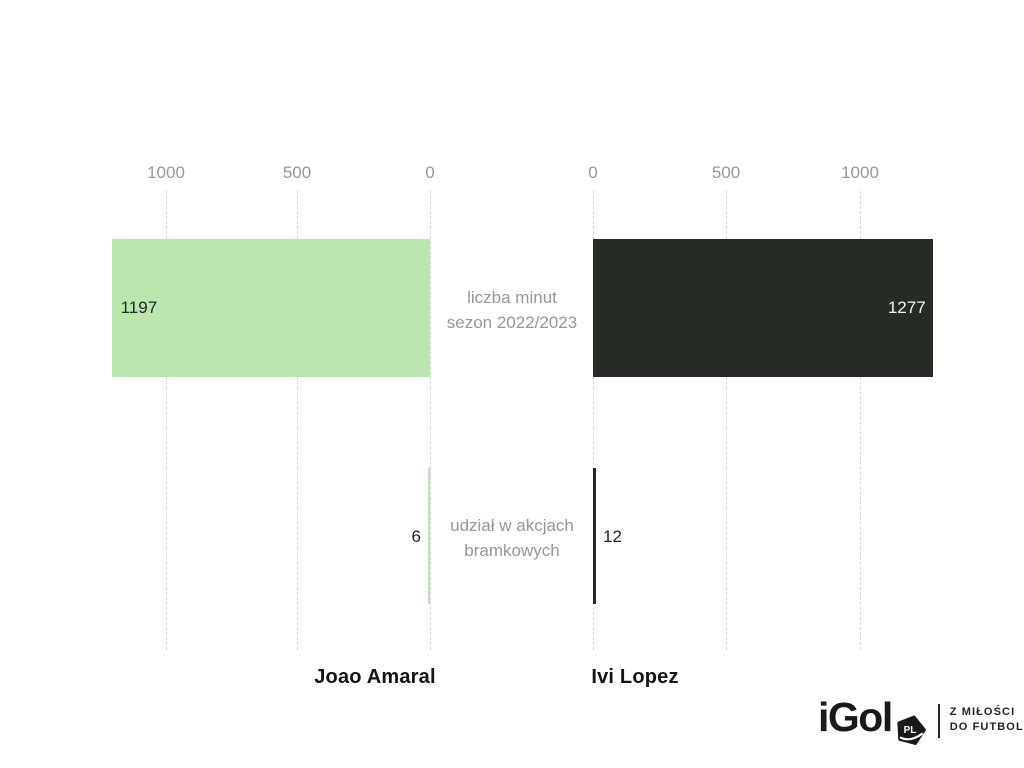  I want to click on player-name-joao-amaral: Joao Amaral, so click(375, 677).